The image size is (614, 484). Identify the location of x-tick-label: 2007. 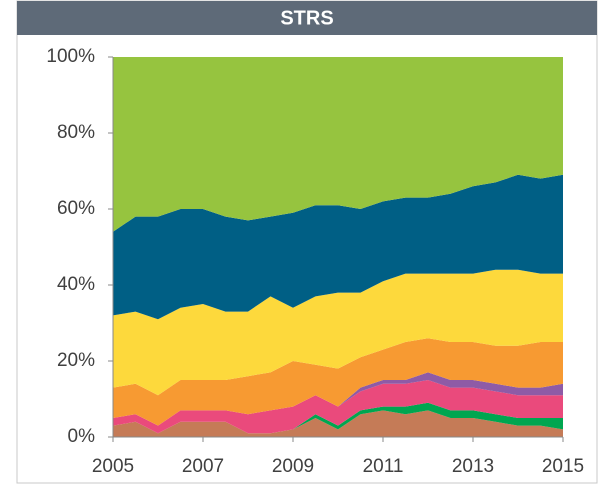
(203, 466).